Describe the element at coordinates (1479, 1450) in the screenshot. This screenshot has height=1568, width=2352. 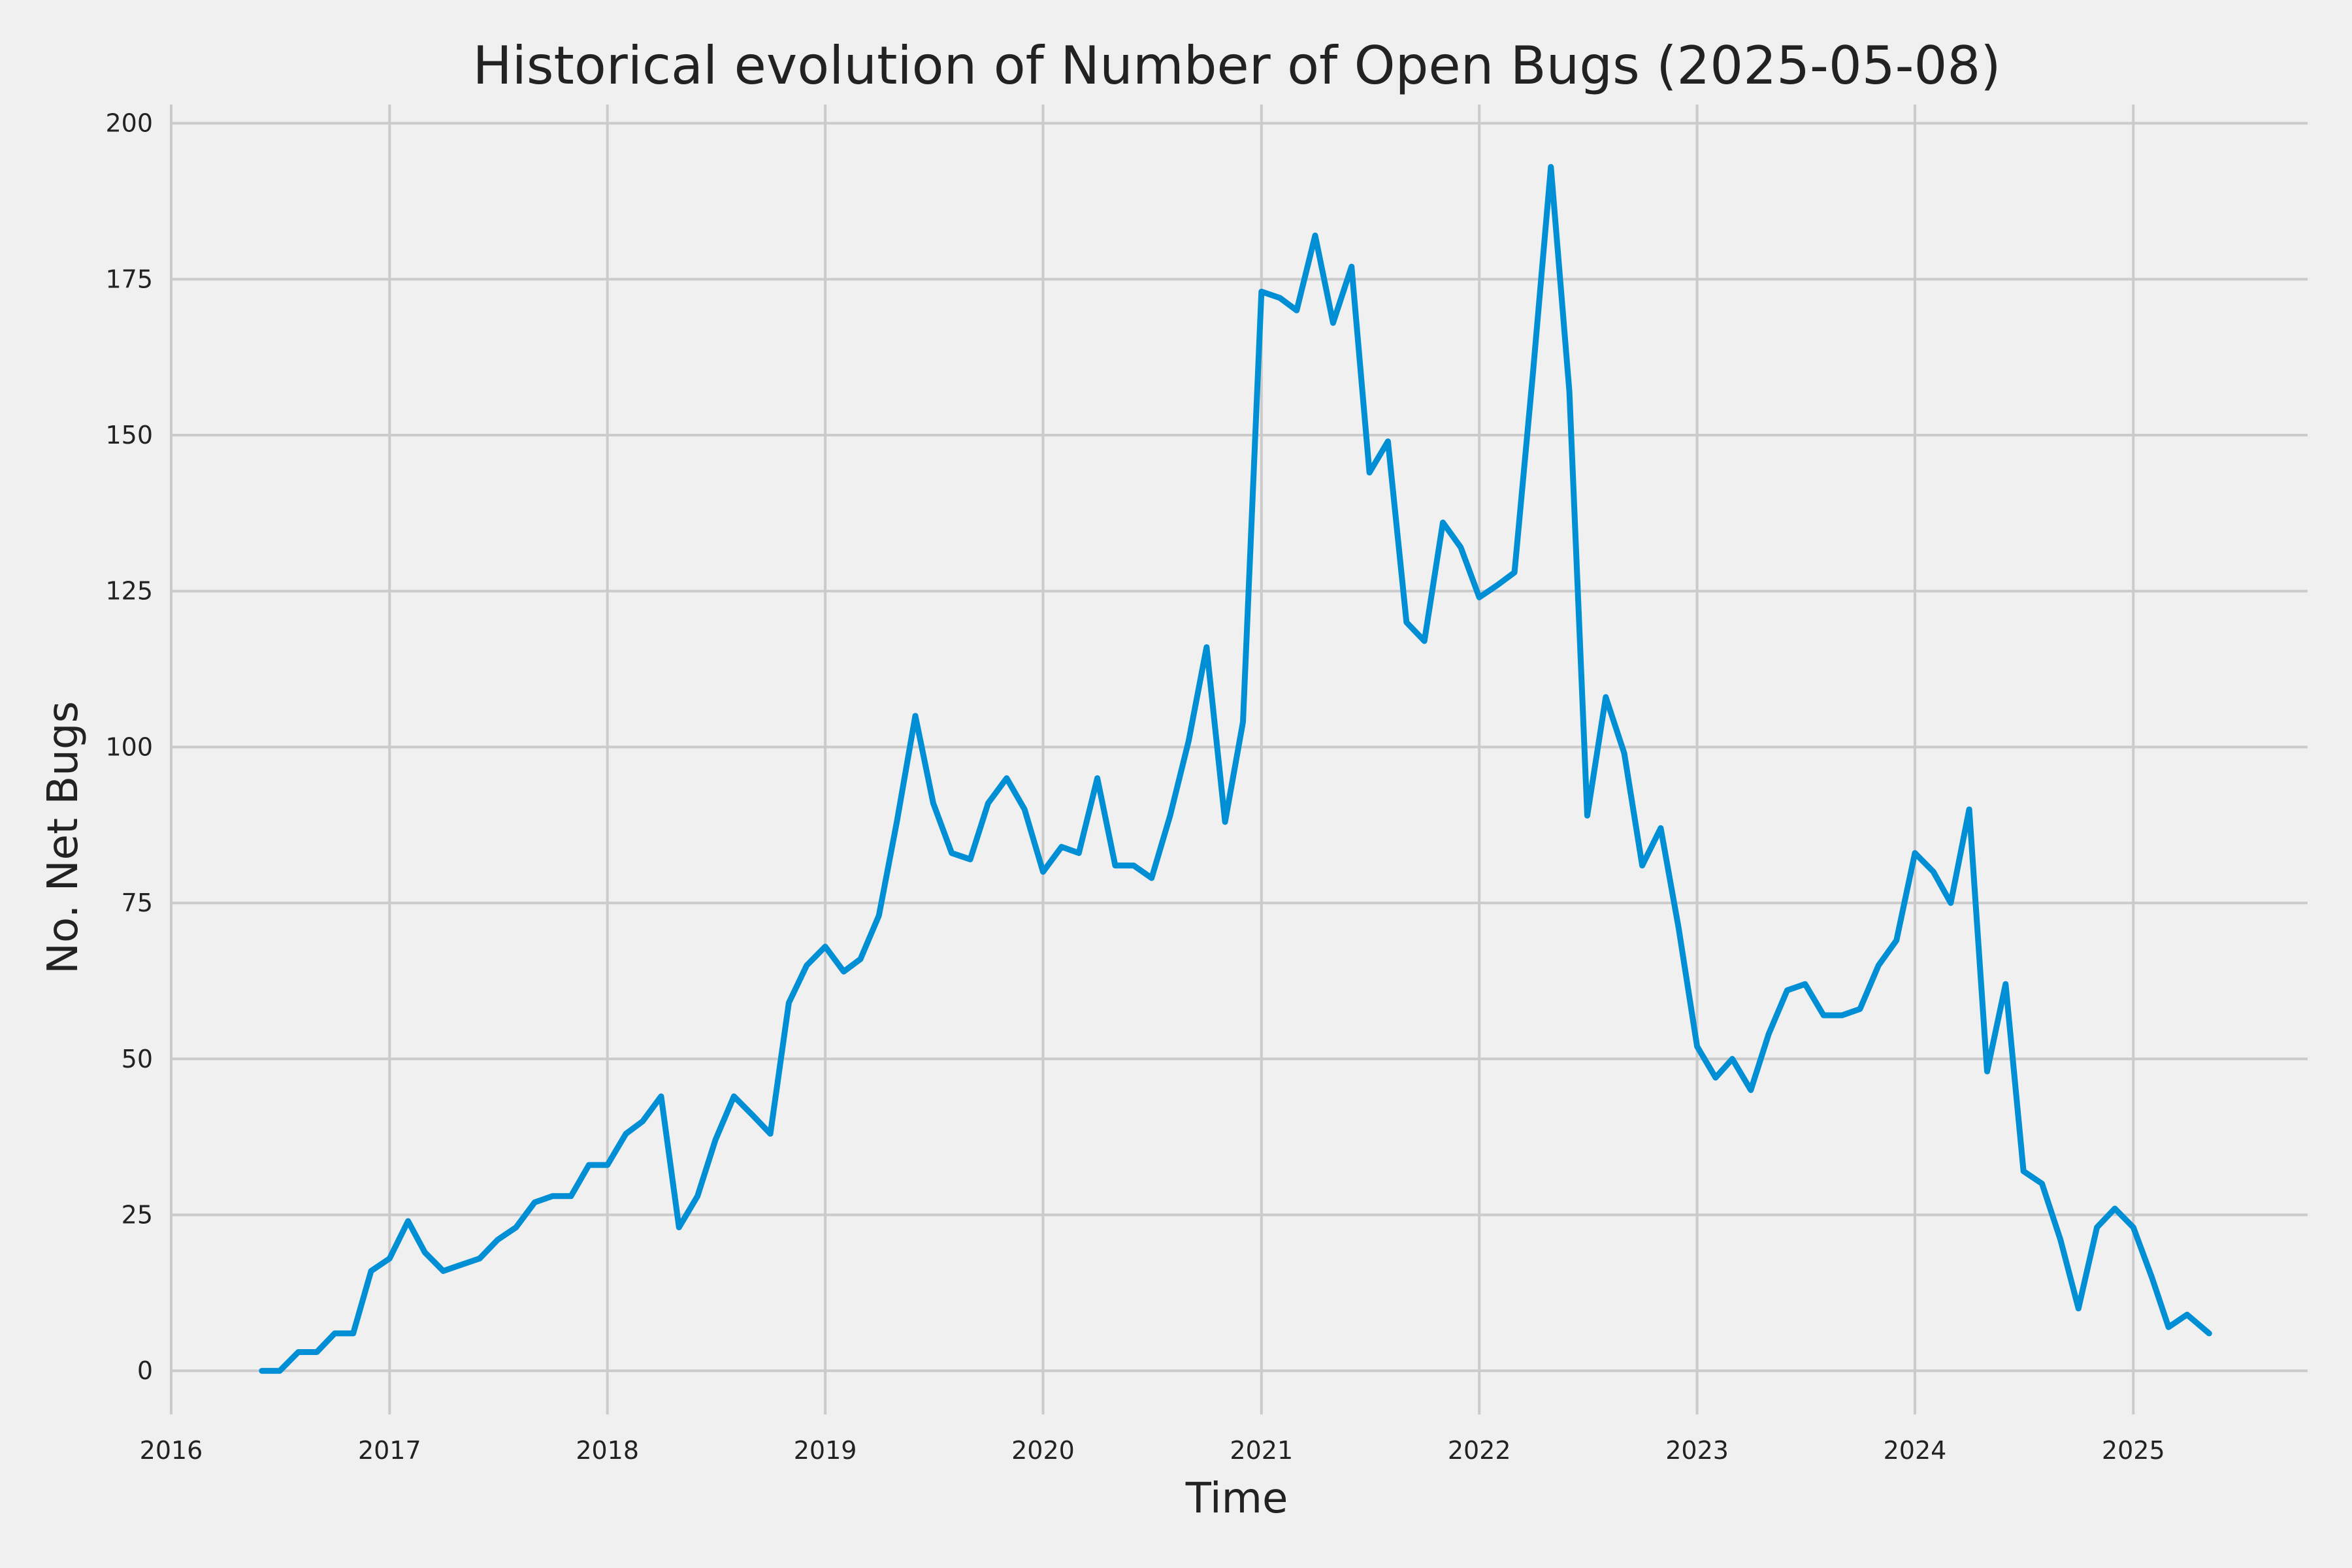
I see `x-tick-label: 2022` at that location.